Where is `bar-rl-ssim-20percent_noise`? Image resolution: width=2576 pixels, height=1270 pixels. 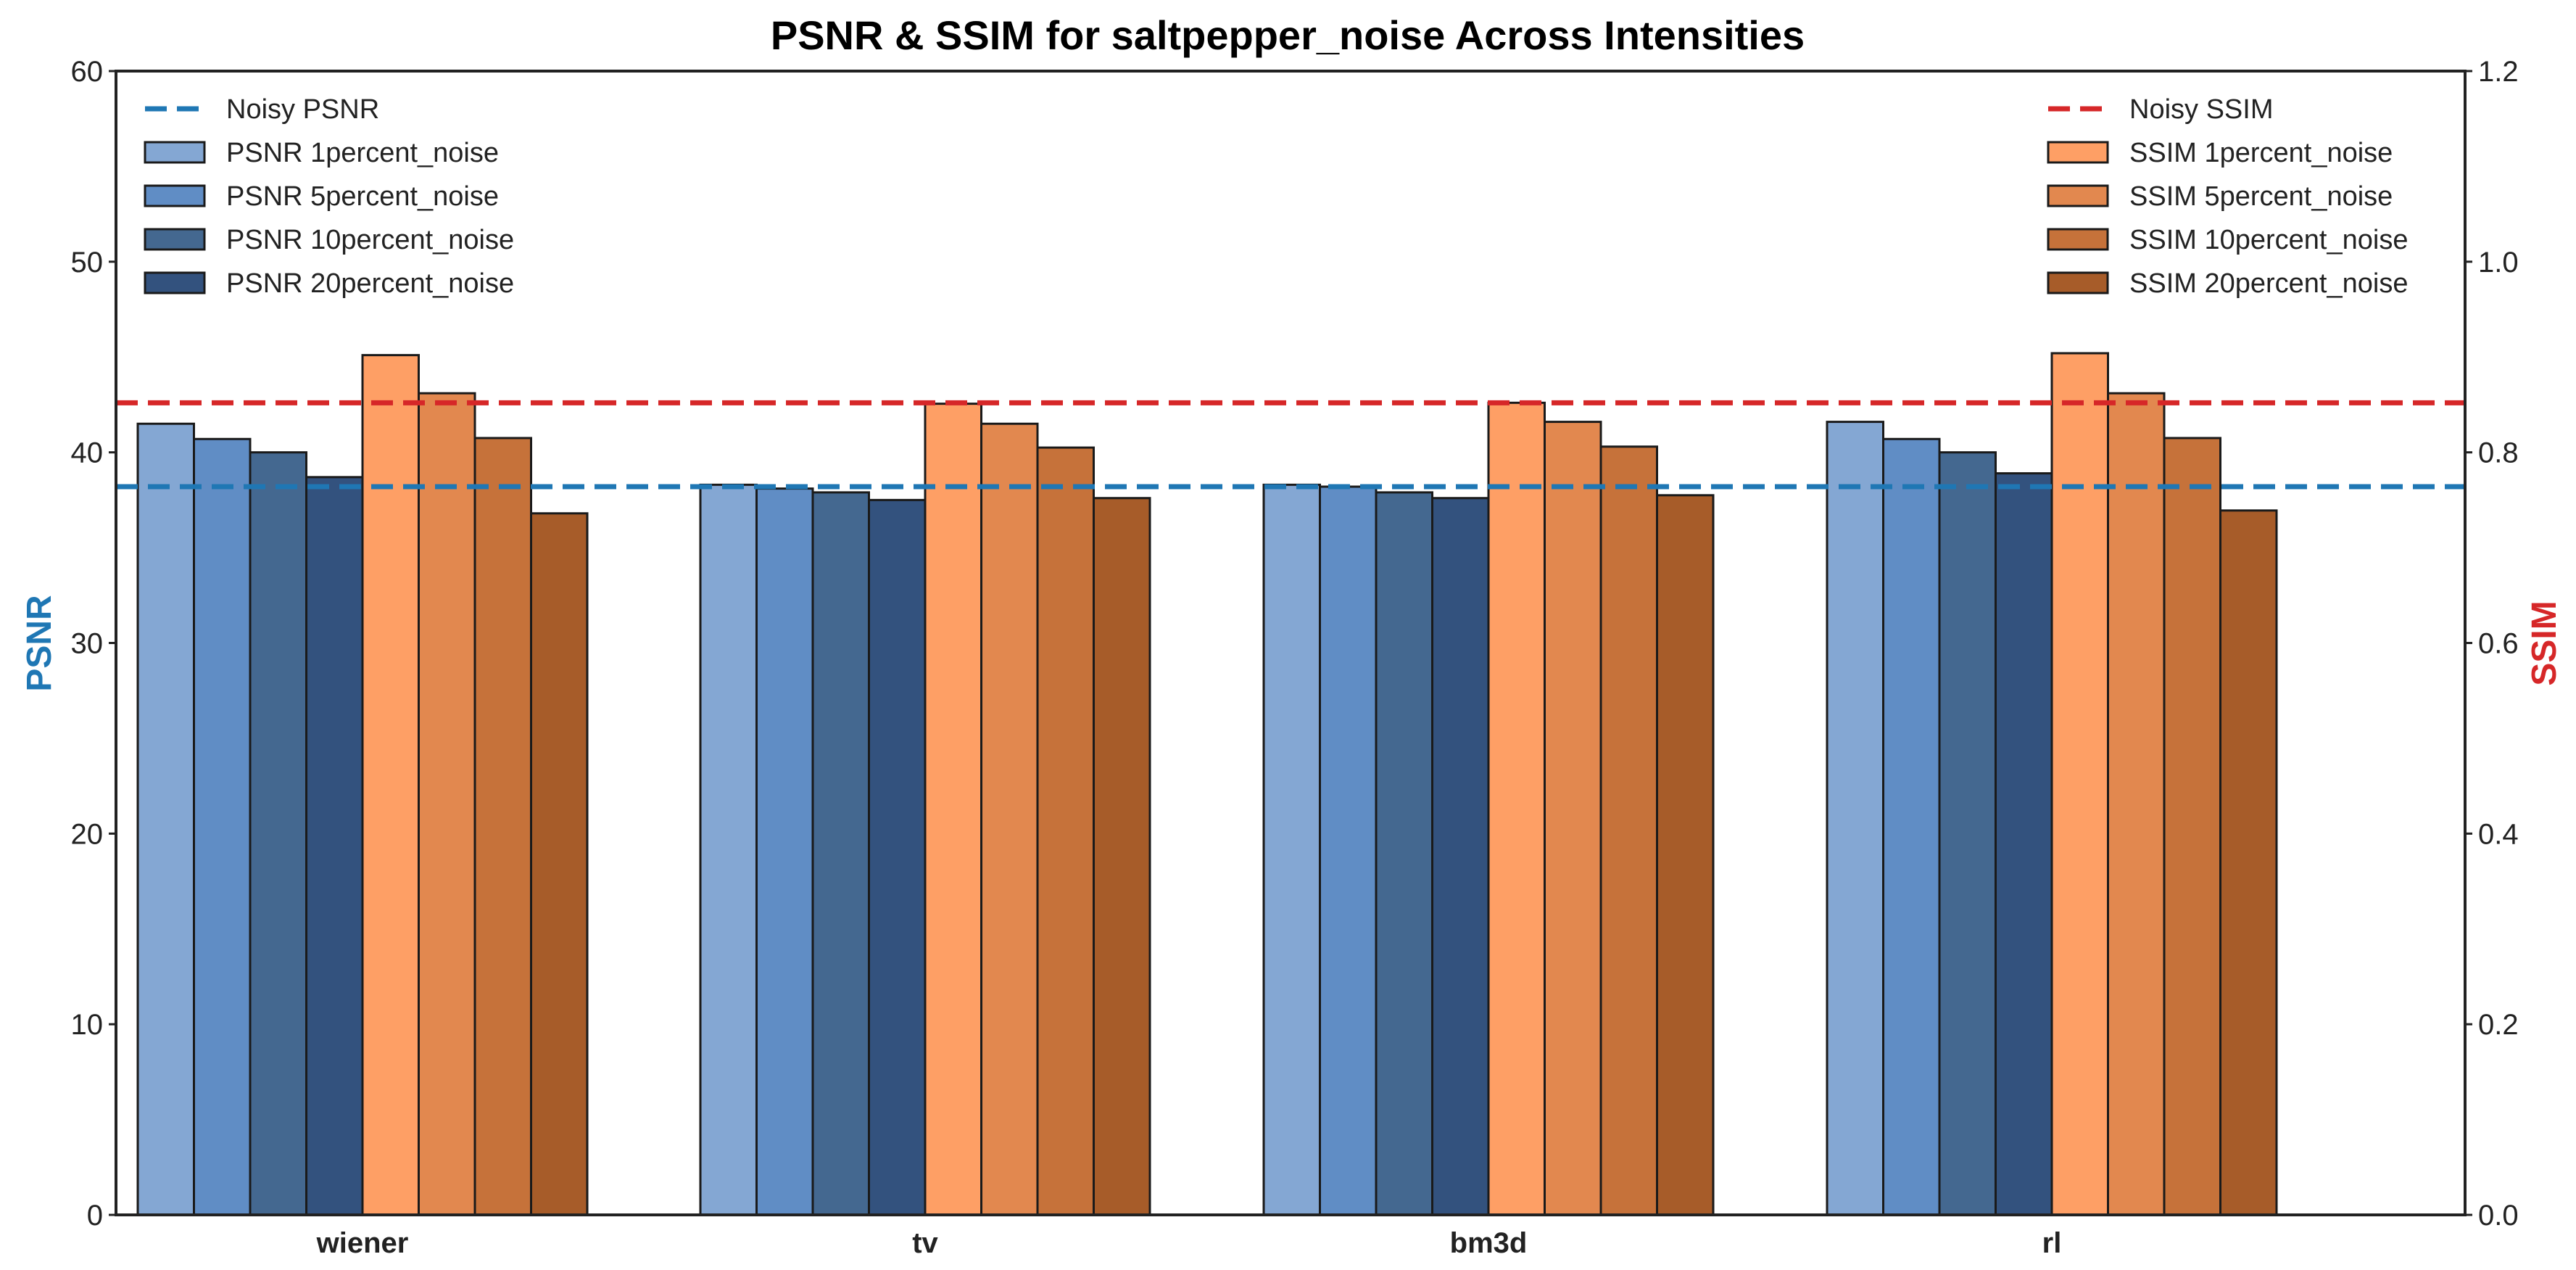 bar-rl-ssim-20percent_noise is located at coordinates (2248, 863).